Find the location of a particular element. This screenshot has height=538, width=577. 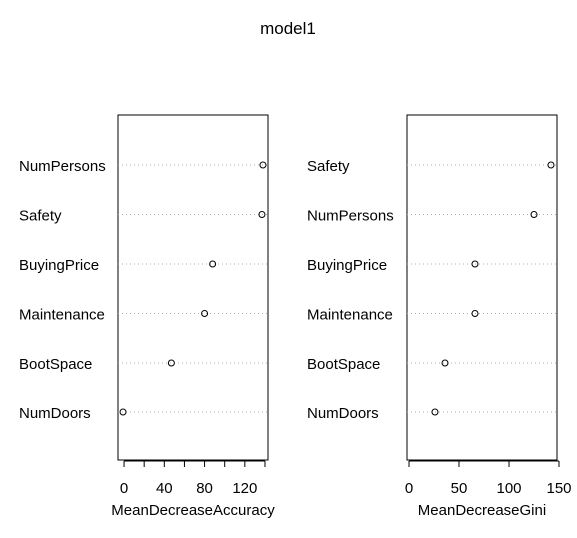

x-tick-label: 50 is located at coordinates (459, 488).